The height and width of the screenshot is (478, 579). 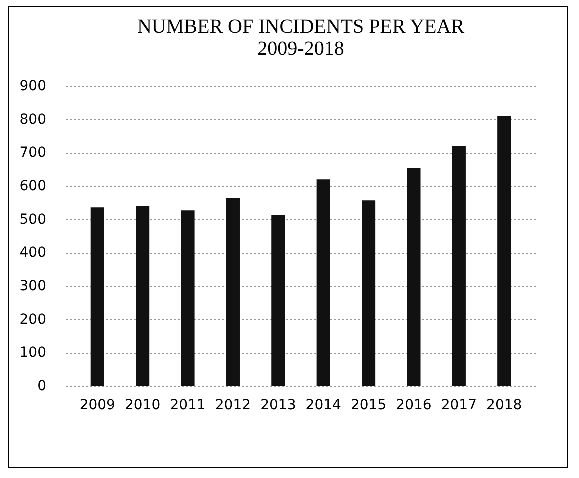 I want to click on y-tick-label: 100, so click(x=33, y=353).